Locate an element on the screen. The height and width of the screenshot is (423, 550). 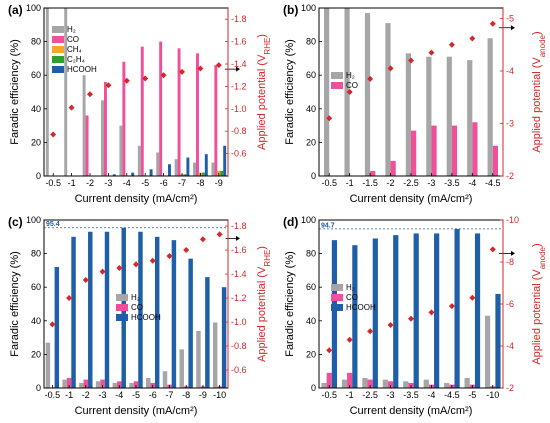
y2-tick-label: -1.2 is located at coordinates (239, 86).